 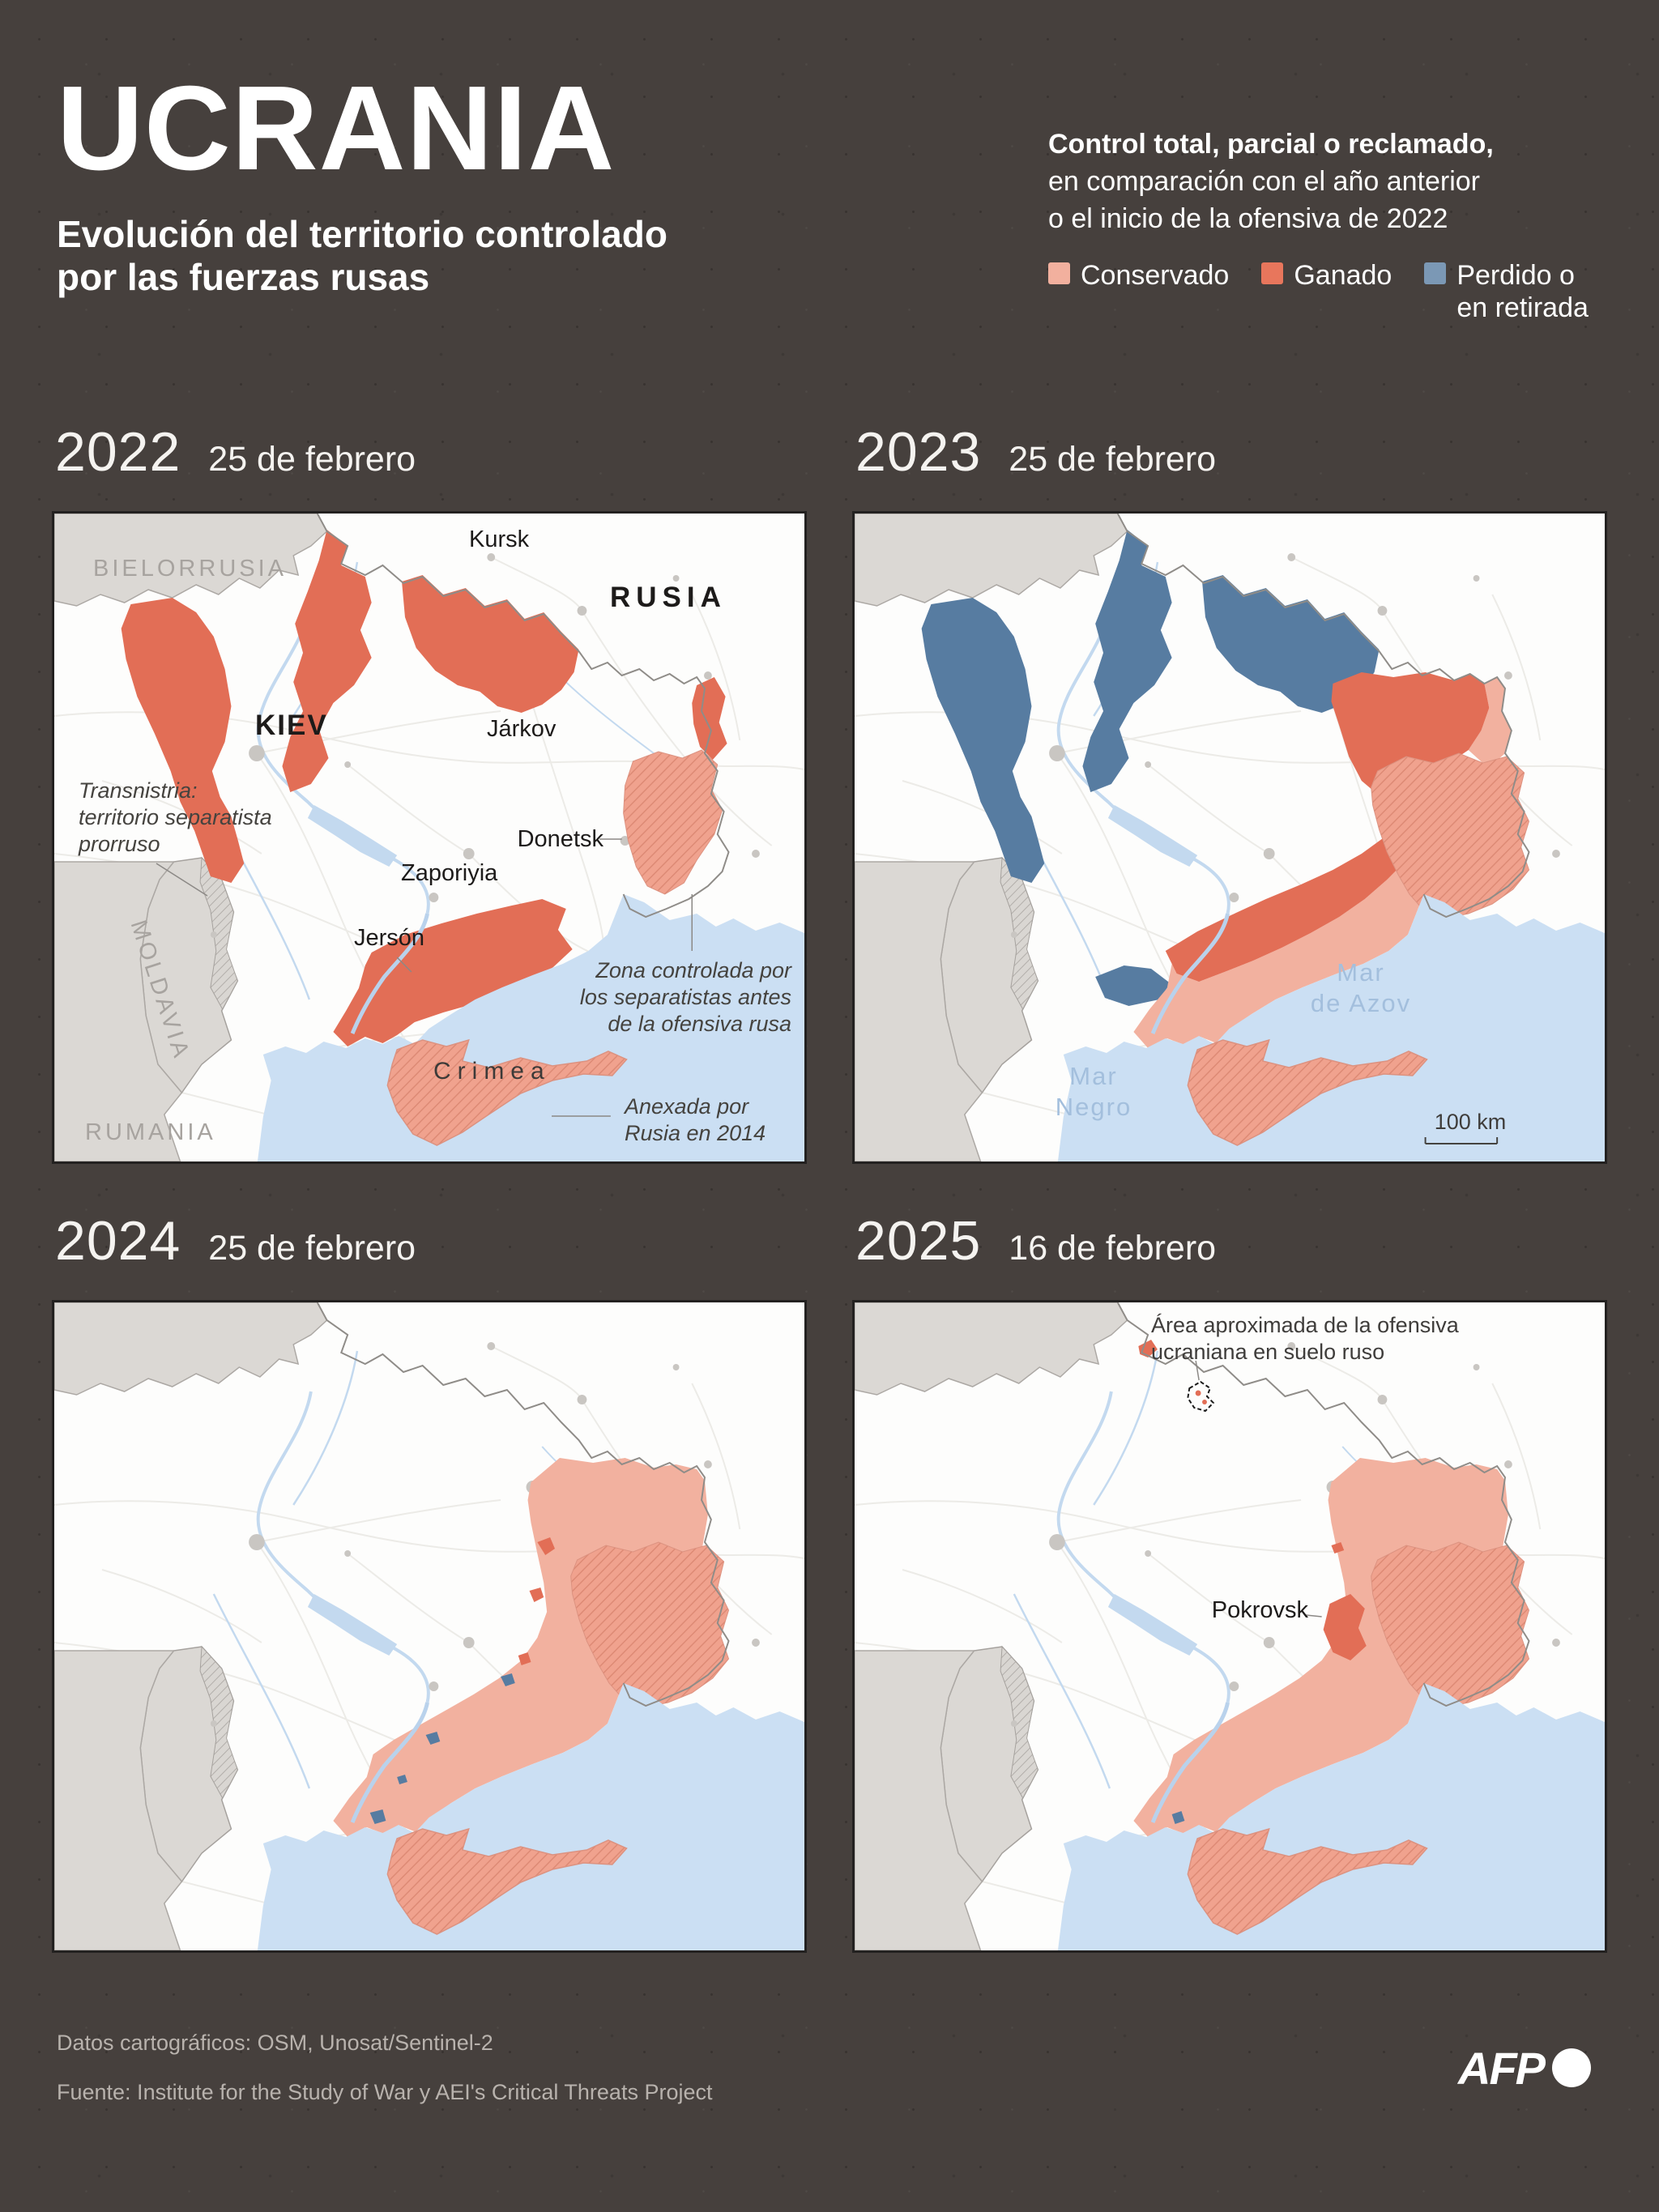 What do you see at coordinates (150, 1132) in the screenshot?
I see `romania-label: RUMANIA` at bounding box center [150, 1132].